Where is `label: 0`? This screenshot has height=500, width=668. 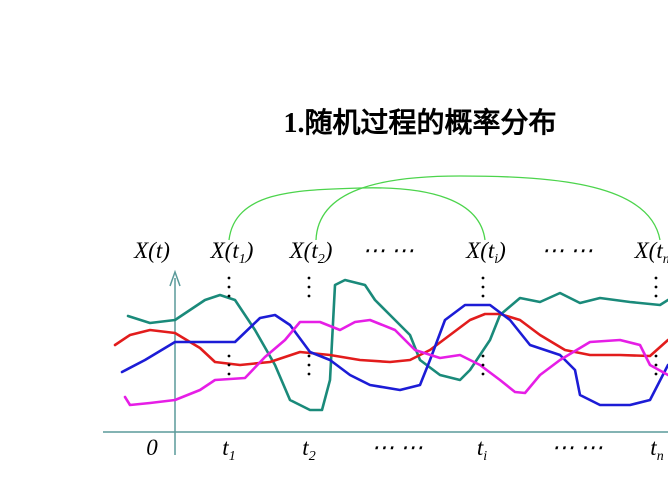
label: 0 is located at coordinates (152, 447).